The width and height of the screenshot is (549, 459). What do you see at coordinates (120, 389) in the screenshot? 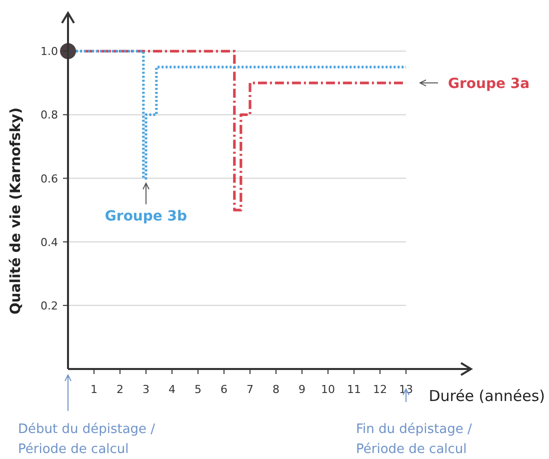
I see `x-tick-label: 2` at bounding box center [120, 389].